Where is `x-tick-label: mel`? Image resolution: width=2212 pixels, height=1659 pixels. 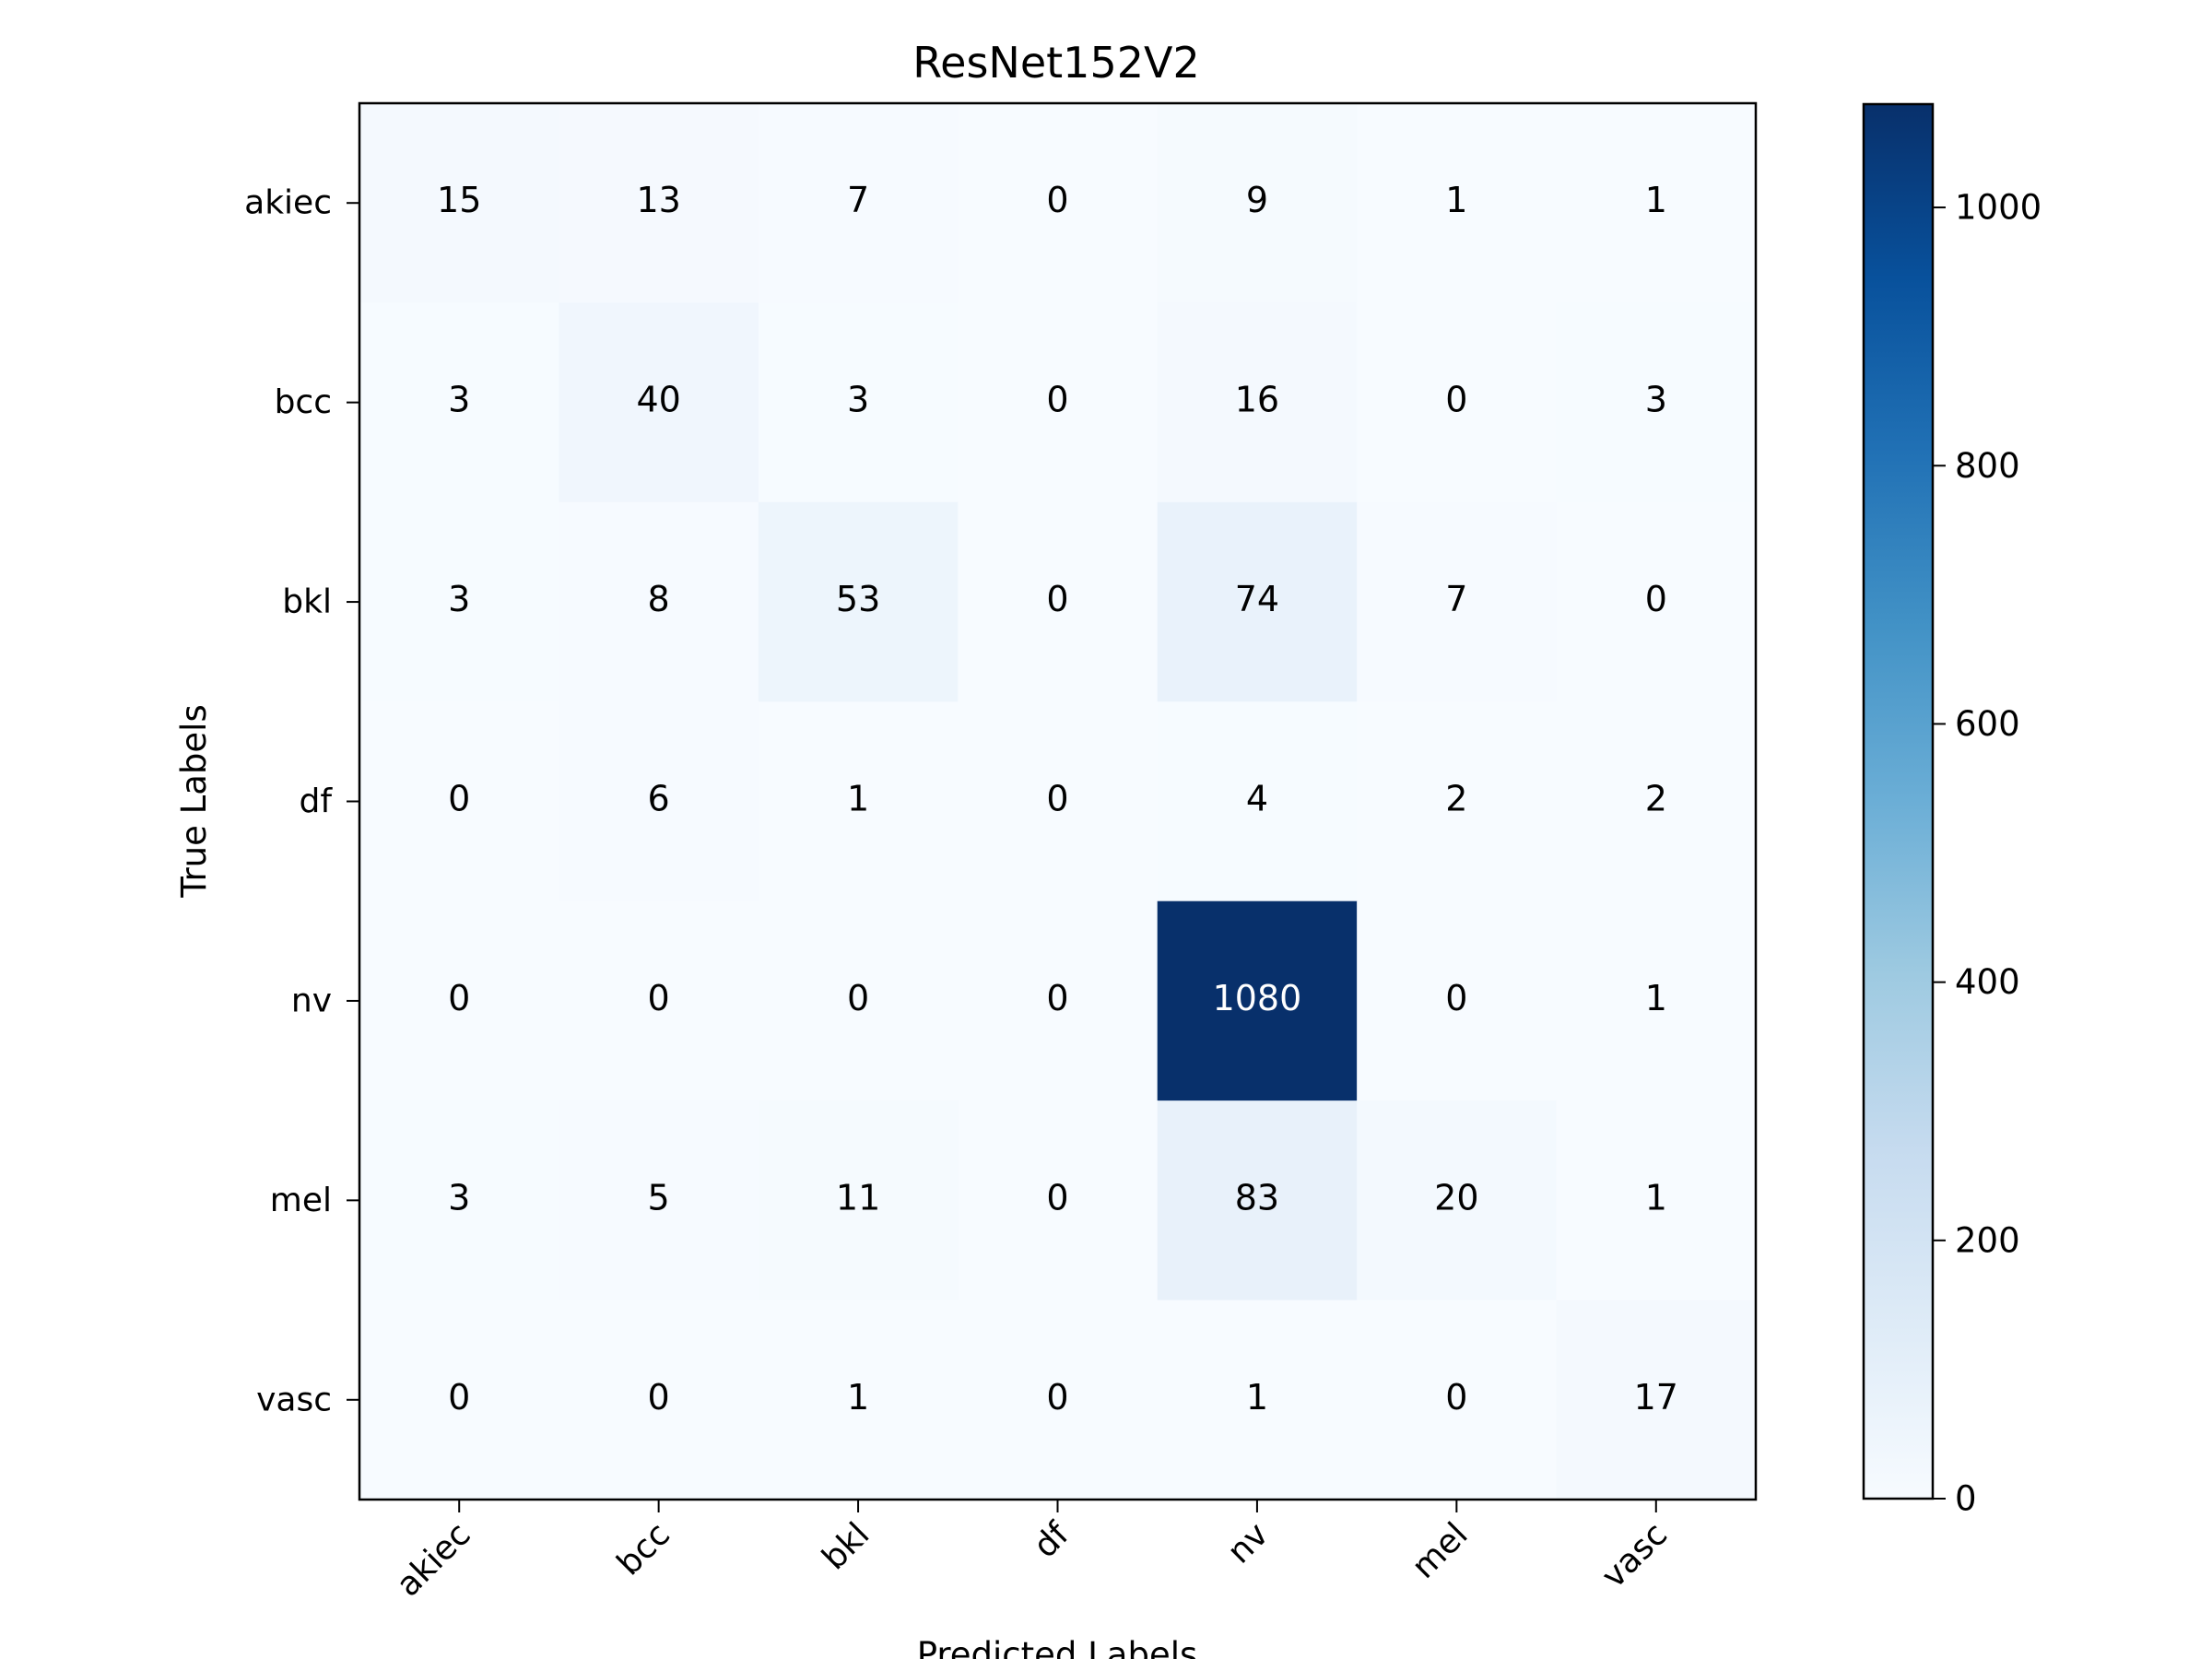 x-tick-label: mel is located at coordinates (1440, 1550).